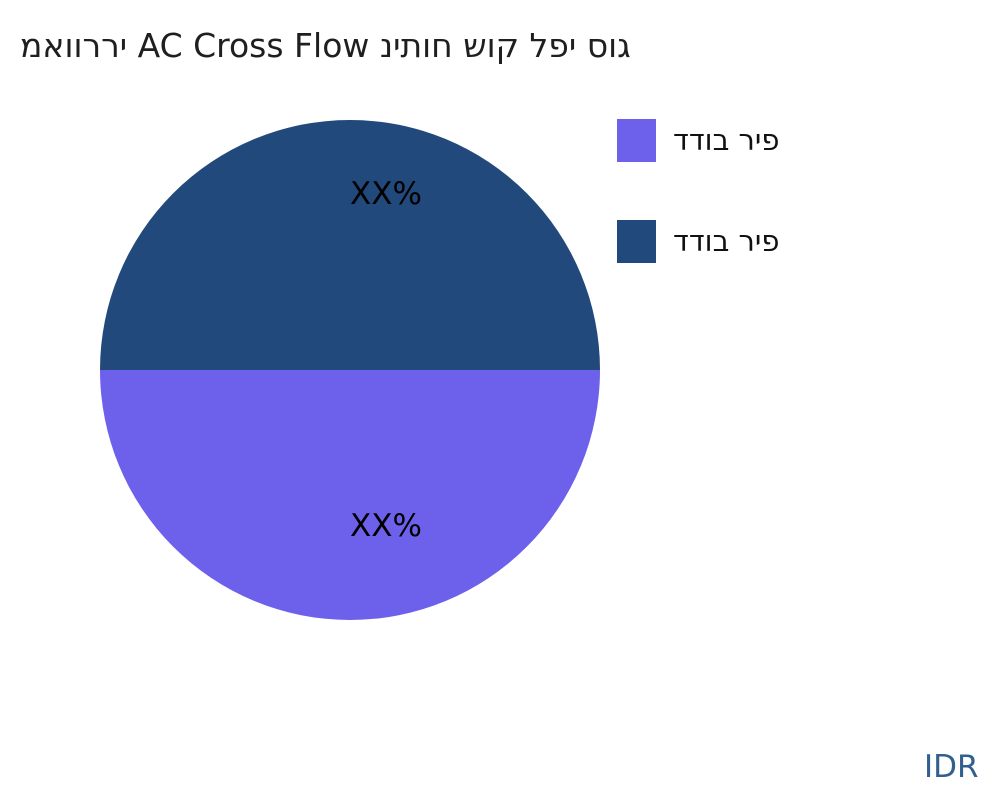 The width and height of the screenshot is (1000, 800). Describe the element at coordinates (386, 194) in the screenshot. I see `slice-label-top: XX%` at that location.